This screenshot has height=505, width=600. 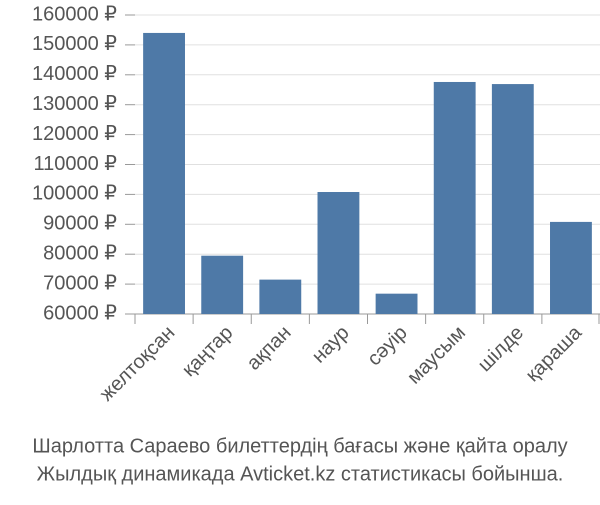 I want to click on x-tick-label: қараша, so click(x=554, y=353).